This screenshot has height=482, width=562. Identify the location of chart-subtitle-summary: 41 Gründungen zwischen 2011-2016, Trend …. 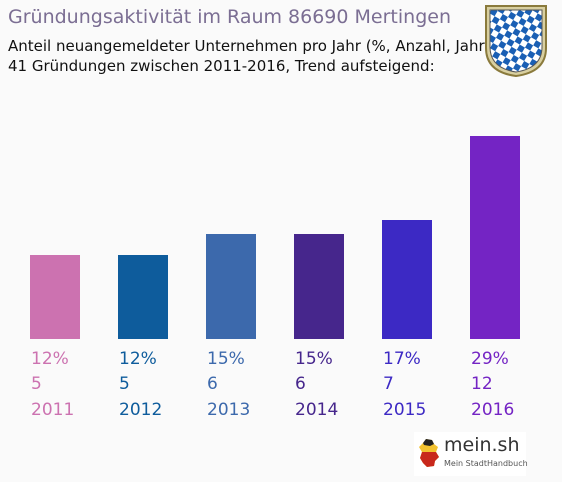
(221, 66).